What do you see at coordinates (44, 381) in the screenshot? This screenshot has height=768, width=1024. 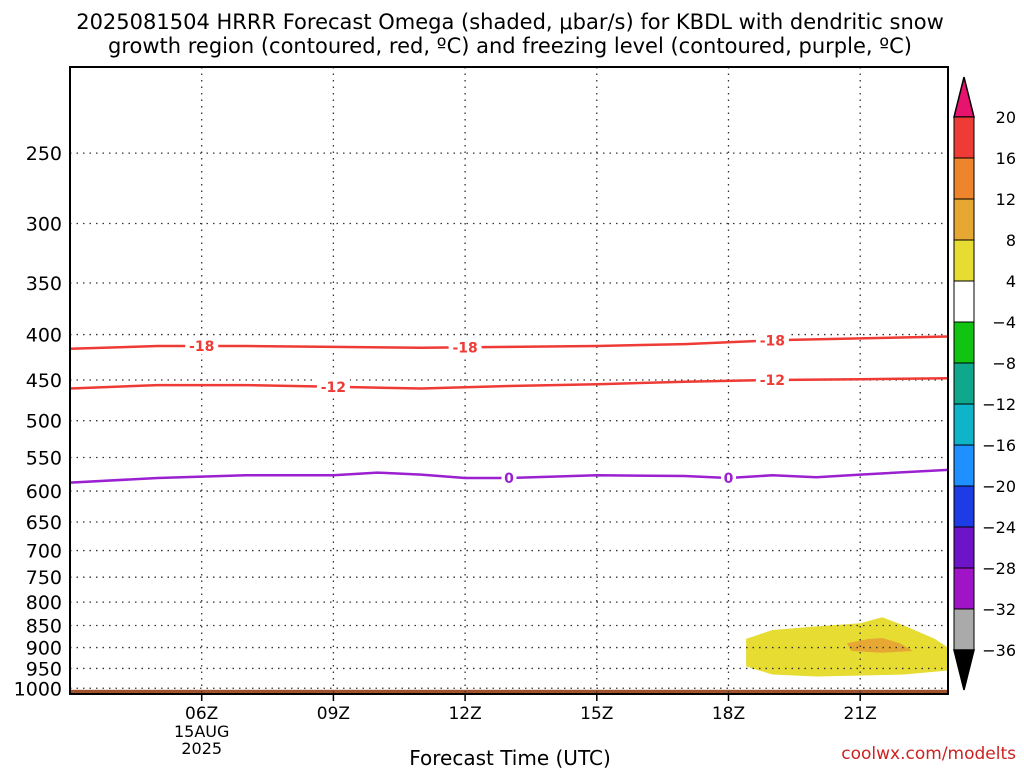 I see `y-tick-label-450: 450` at bounding box center [44, 381].